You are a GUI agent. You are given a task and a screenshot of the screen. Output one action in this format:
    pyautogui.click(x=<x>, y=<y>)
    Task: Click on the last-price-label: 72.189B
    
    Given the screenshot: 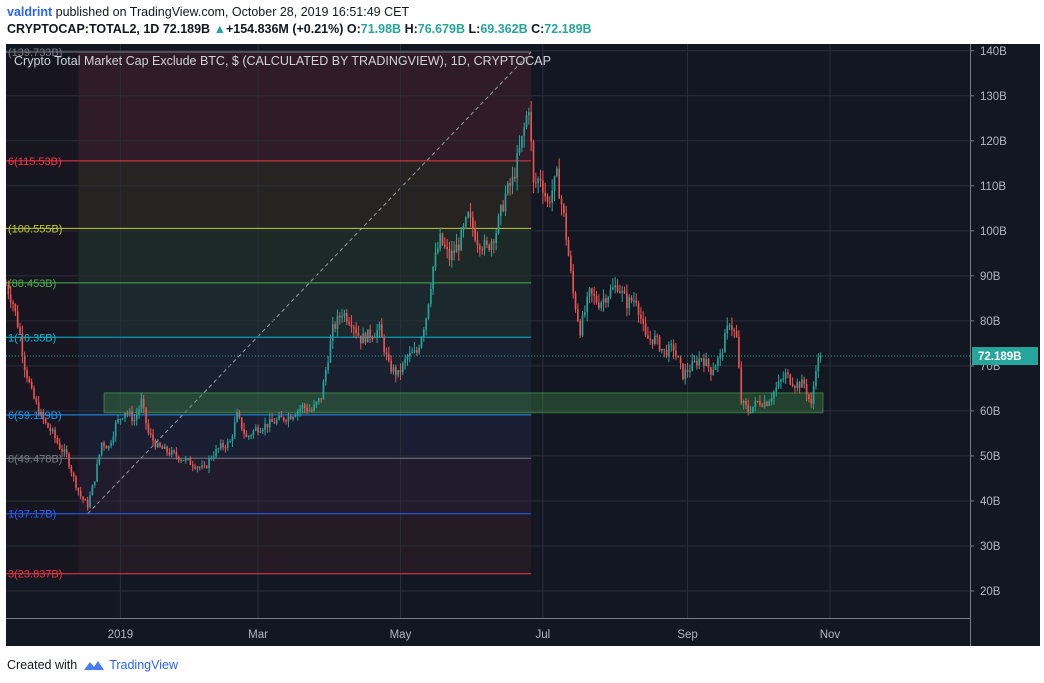 What is the action you would take?
    pyautogui.click(x=999, y=357)
    